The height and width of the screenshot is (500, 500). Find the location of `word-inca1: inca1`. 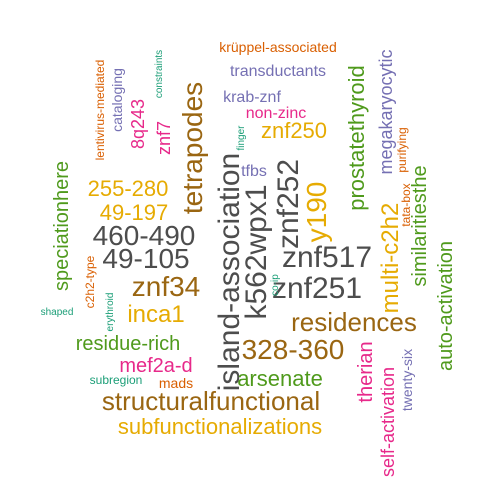

word-inca1: inca1 is located at coordinates (155, 314).